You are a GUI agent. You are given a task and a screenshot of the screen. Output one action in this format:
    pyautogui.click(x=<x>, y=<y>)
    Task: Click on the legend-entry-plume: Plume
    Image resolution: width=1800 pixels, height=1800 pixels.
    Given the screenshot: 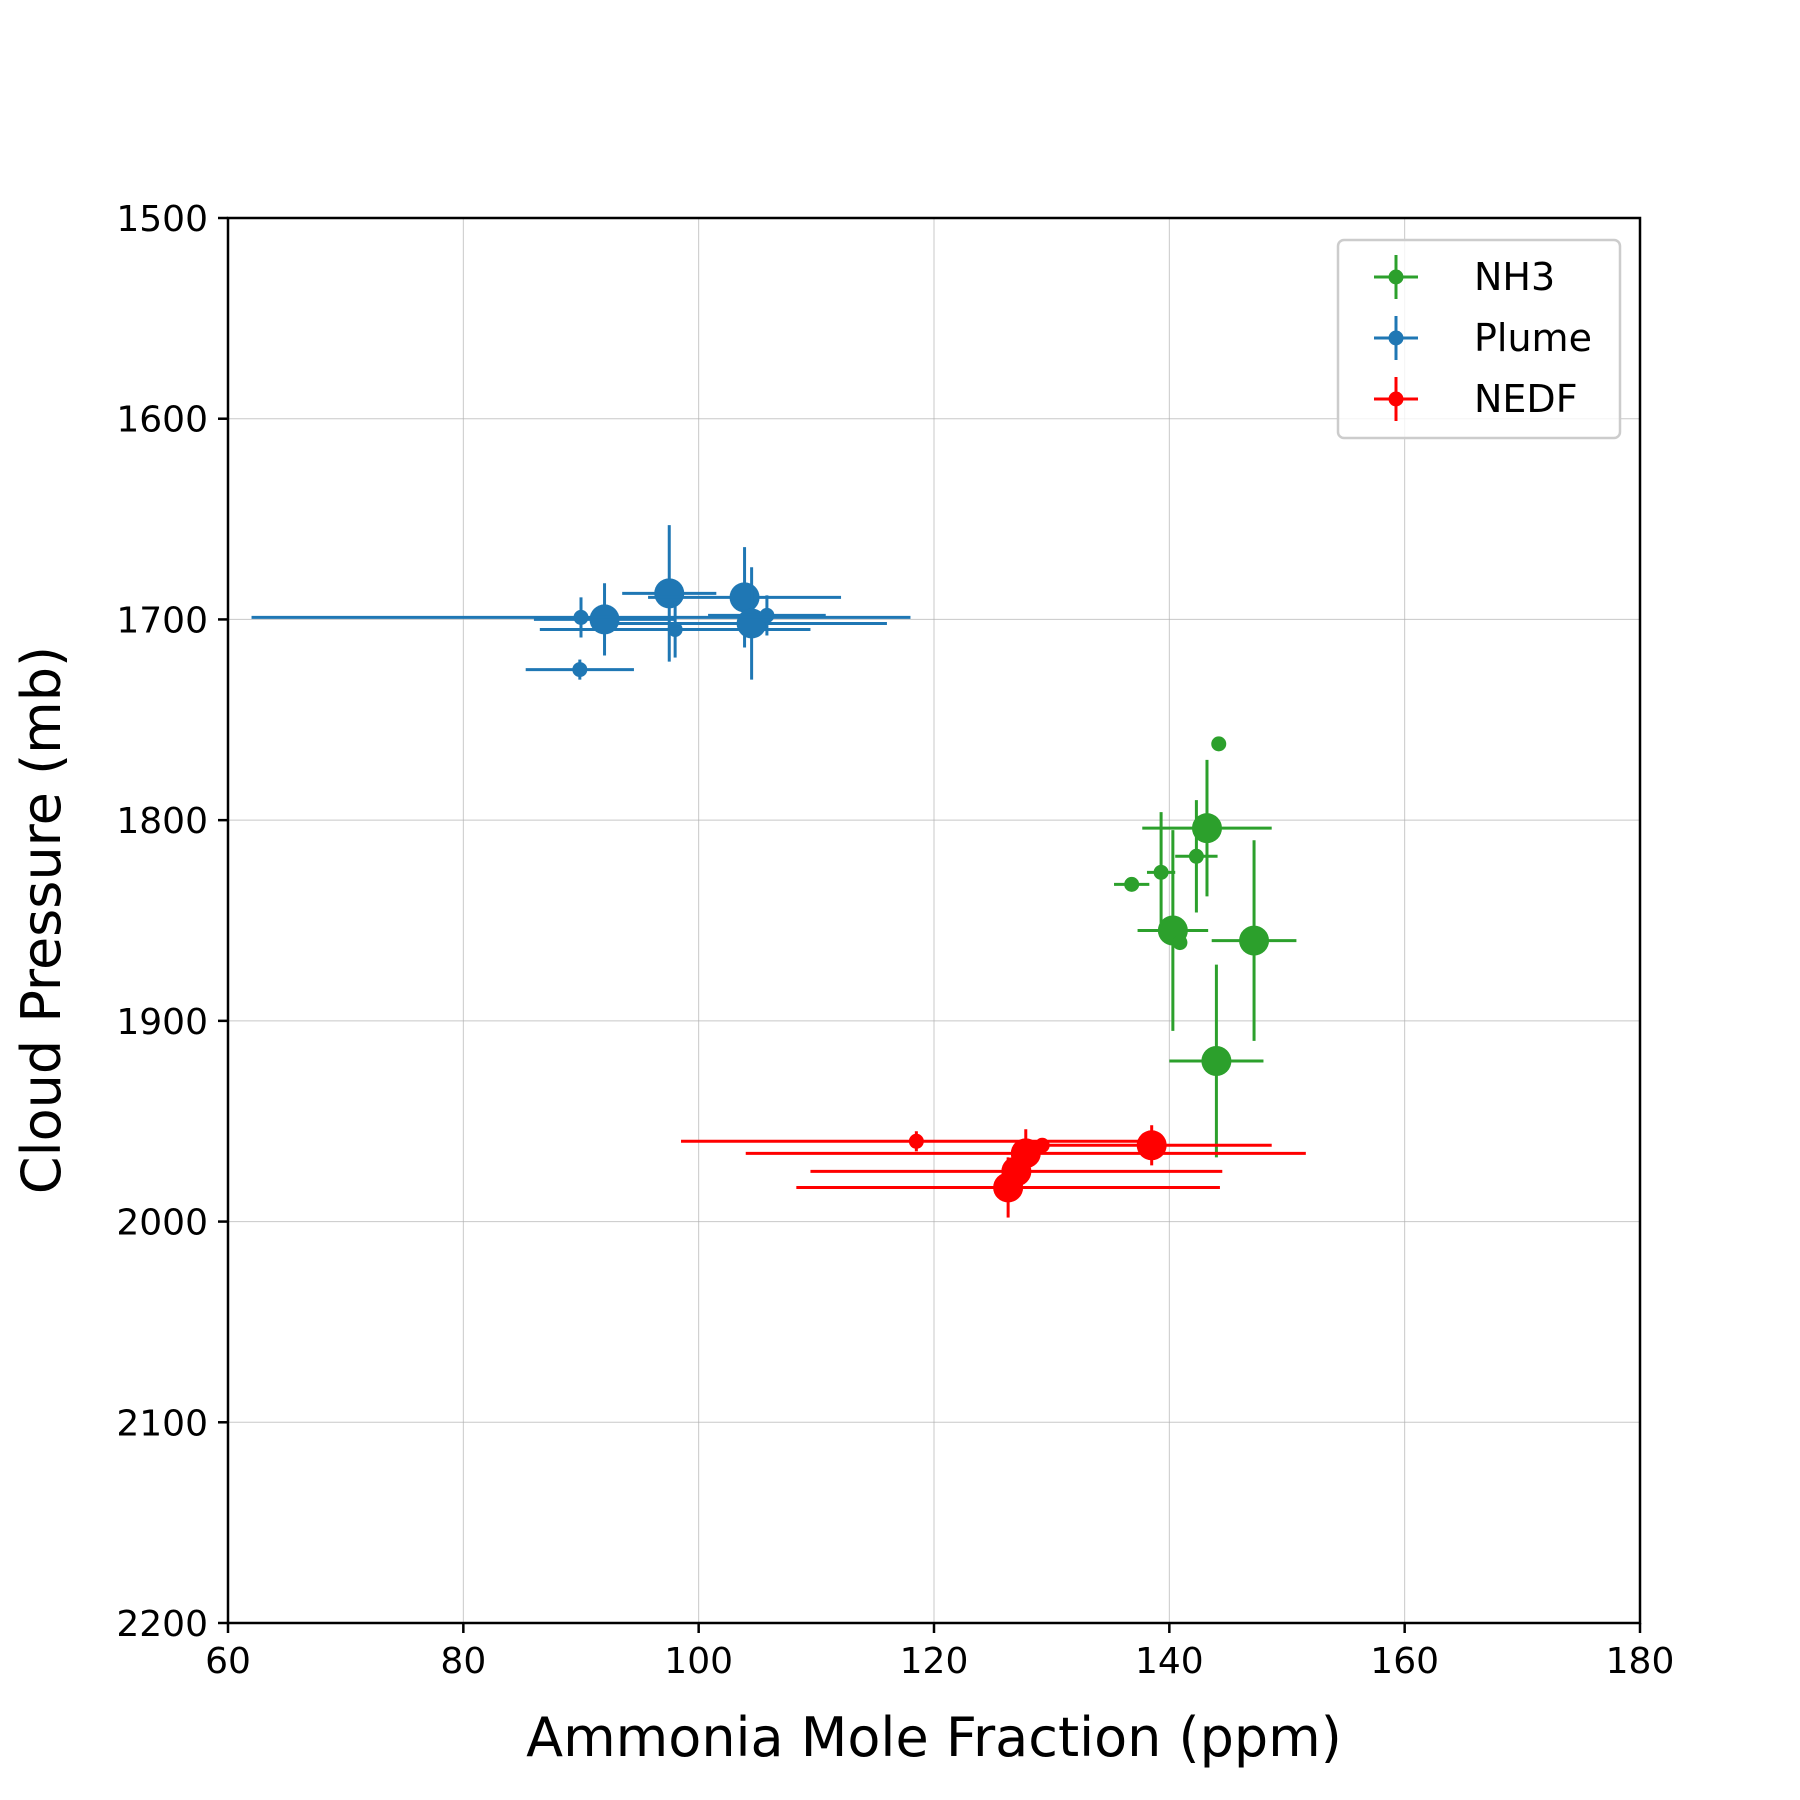 What is the action you would take?
    pyautogui.click(x=1483, y=338)
    